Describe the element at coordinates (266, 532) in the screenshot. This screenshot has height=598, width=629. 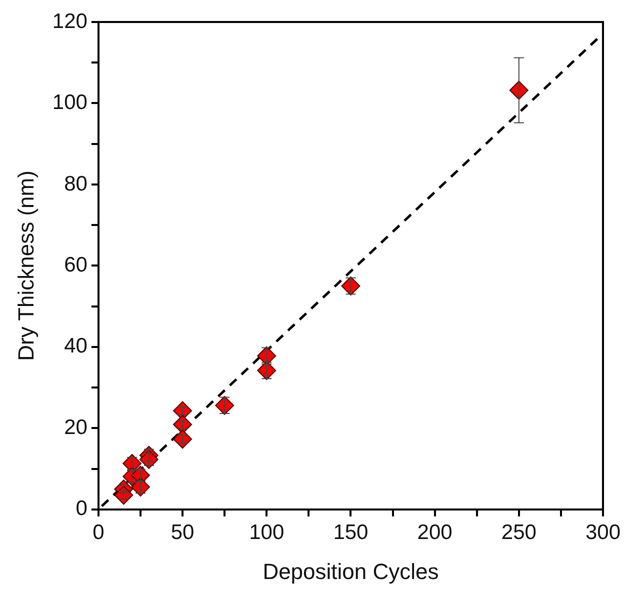
I see `x-tick-label: 100` at that location.